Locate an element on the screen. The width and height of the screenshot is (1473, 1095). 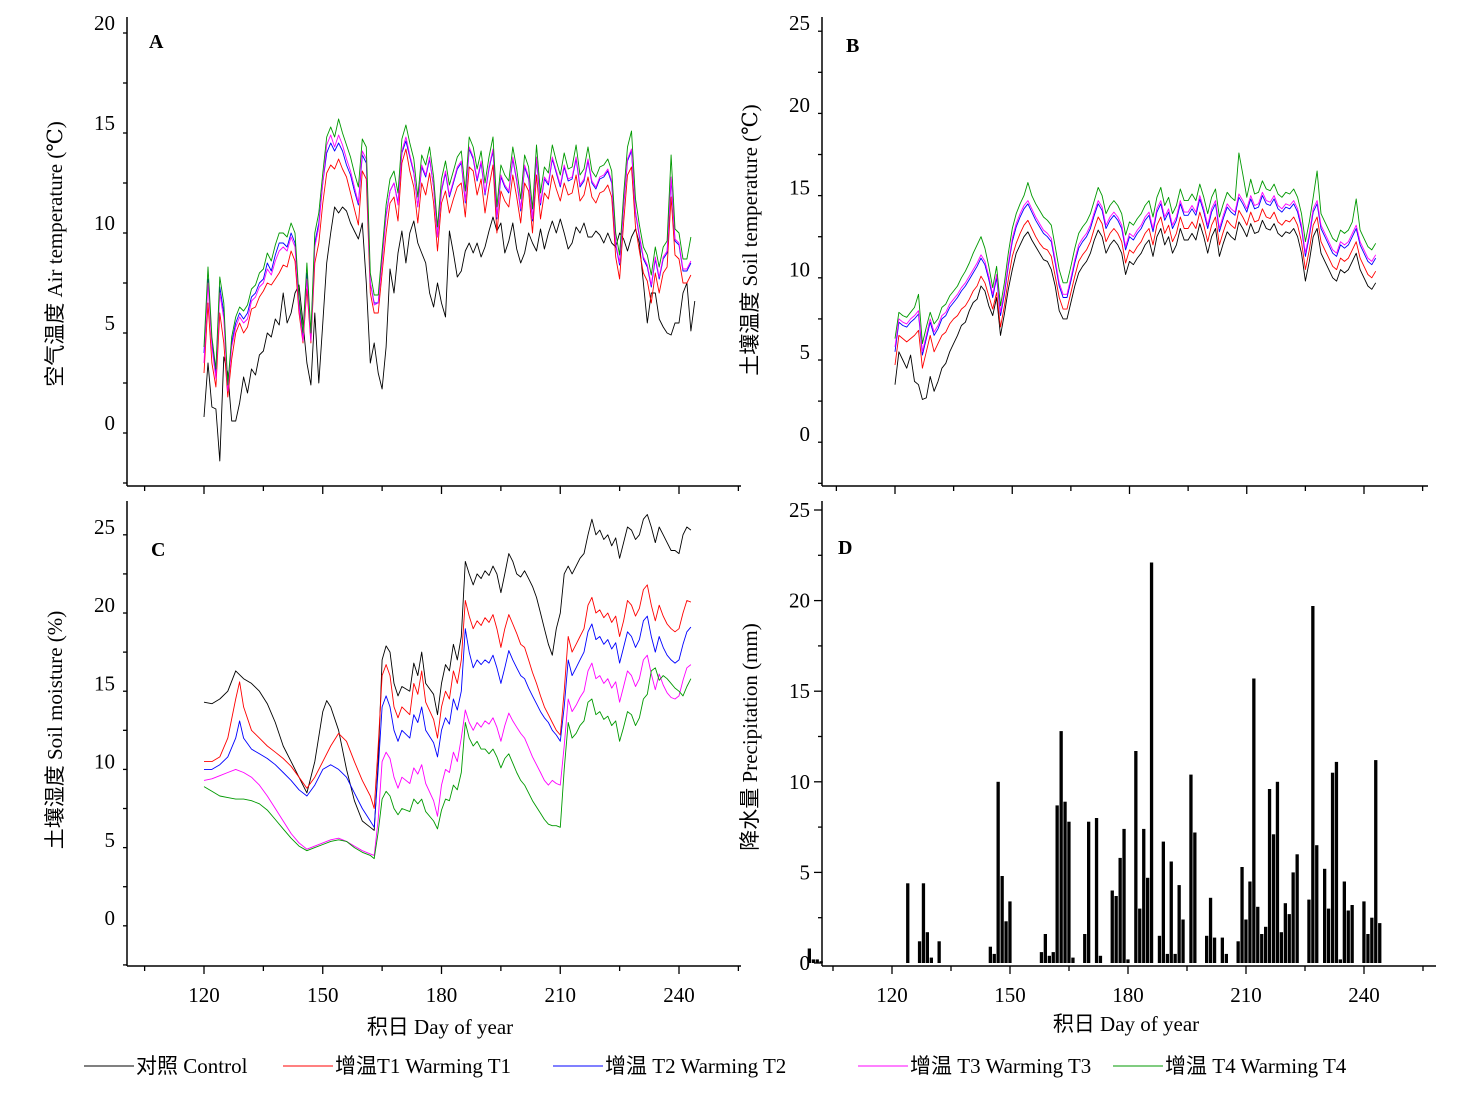
panel-b-series-t1 is located at coordinates (1135, 288).